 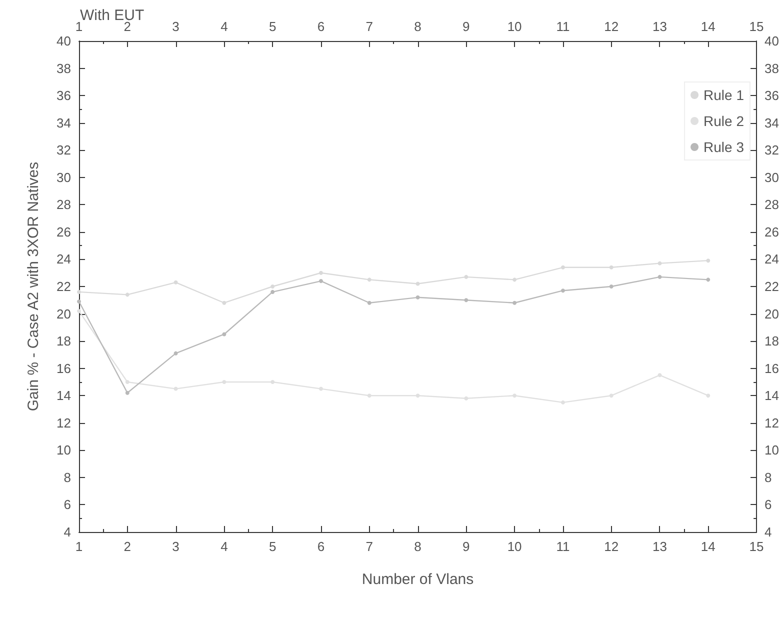 What do you see at coordinates (772, 232) in the screenshot?
I see `y2-tick-label: 26` at bounding box center [772, 232].